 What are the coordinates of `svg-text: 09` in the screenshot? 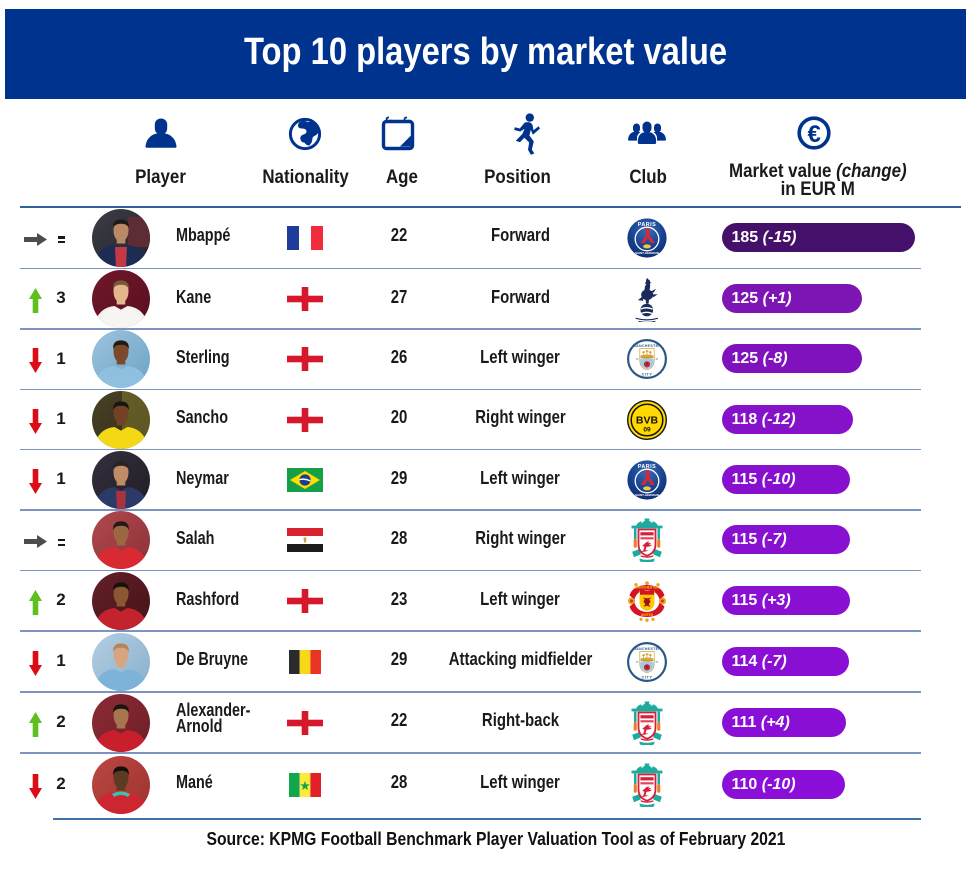 It's located at (647, 429).